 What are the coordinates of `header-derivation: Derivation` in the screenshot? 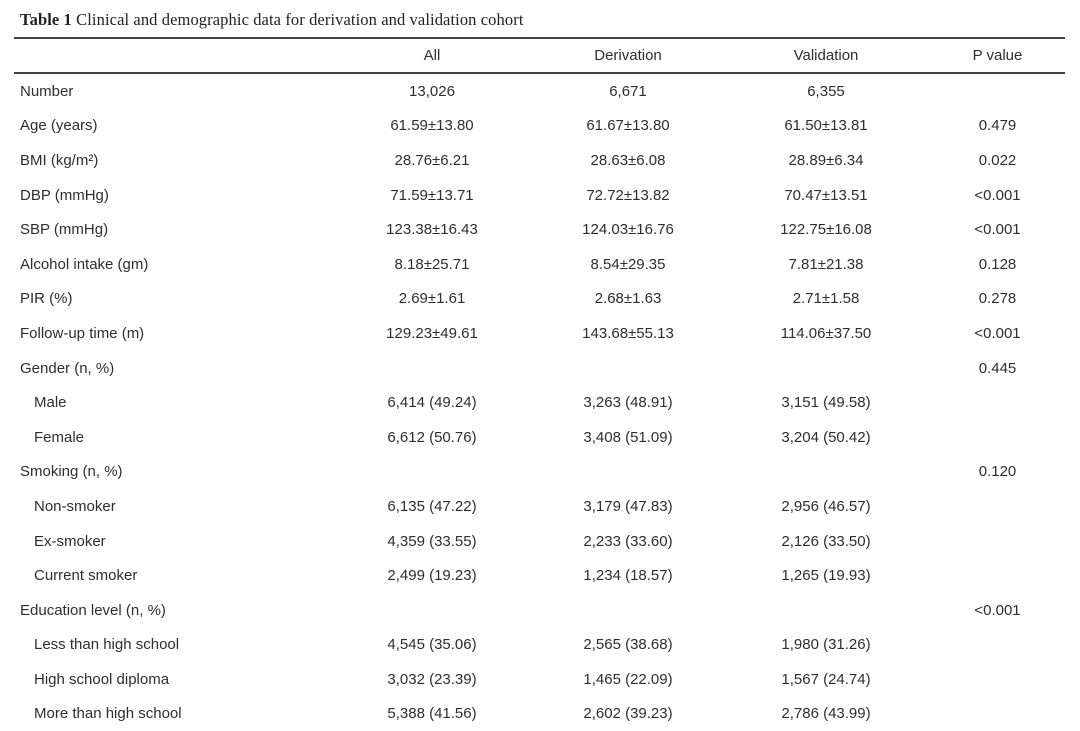 It's located at (628, 56).